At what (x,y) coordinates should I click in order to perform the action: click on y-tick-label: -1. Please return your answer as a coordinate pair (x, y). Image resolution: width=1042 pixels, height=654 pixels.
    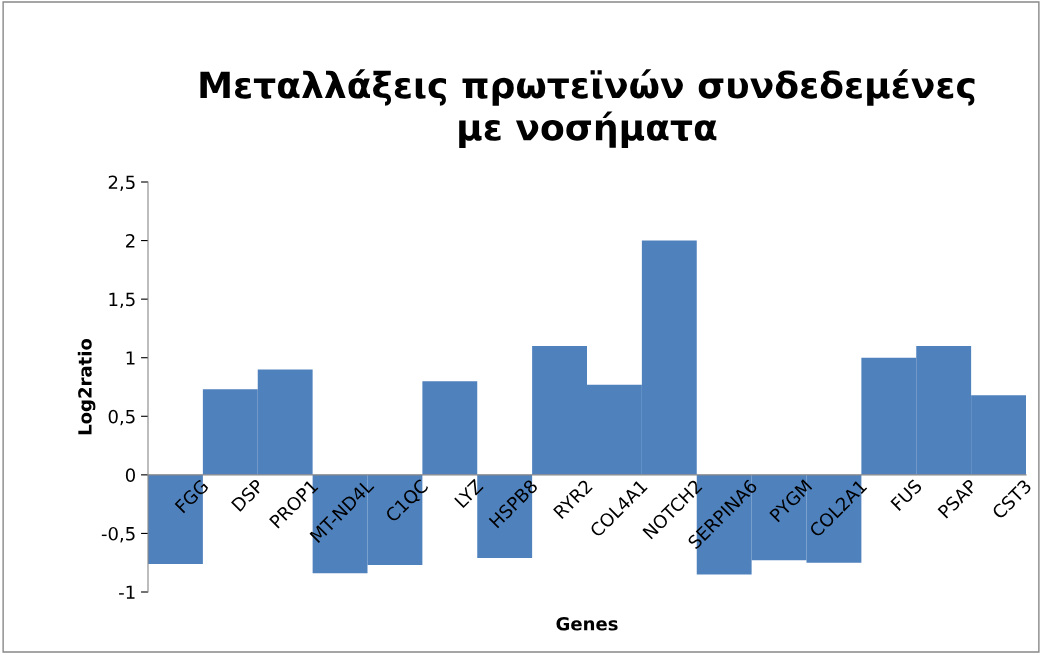
    Looking at the image, I should click on (127, 592).